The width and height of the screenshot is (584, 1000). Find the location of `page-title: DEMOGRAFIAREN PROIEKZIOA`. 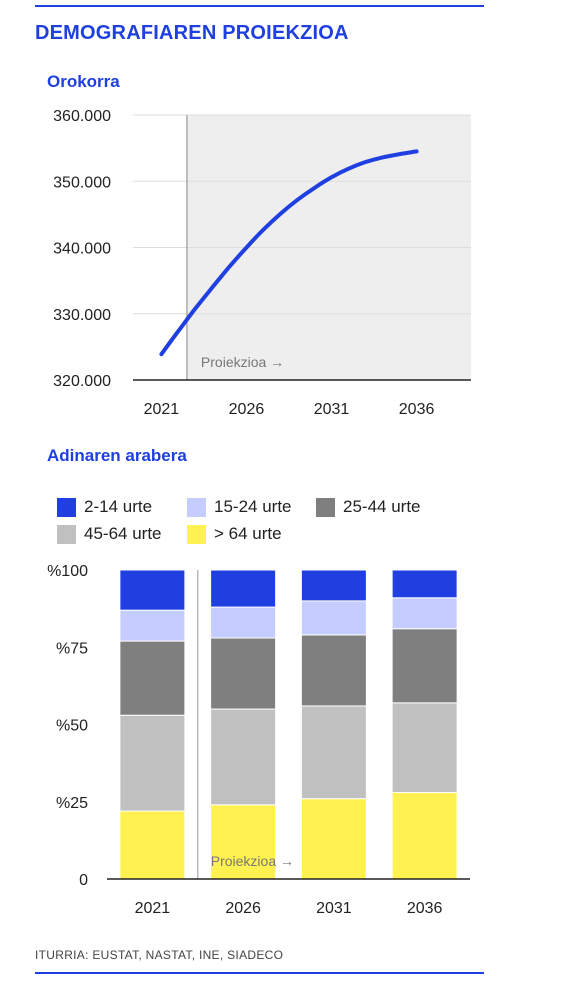

page-title: DEMOGRAFIAREN PROIEKZIOA is located at coordinates (192, 33).